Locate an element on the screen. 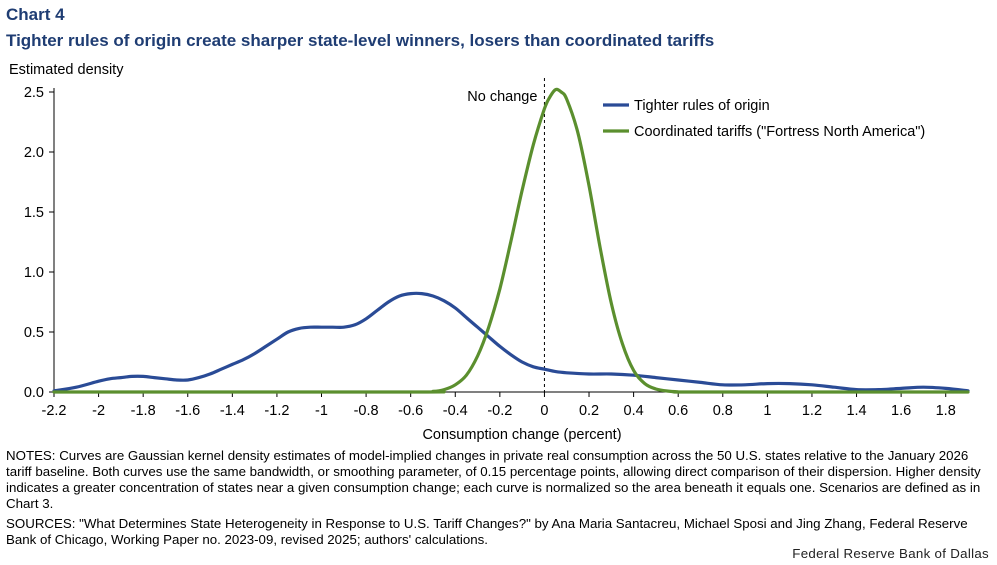 The width and height of the screenshot is (997, 565). x-tick-label: -0.6 is located at coordinates (410, 411).